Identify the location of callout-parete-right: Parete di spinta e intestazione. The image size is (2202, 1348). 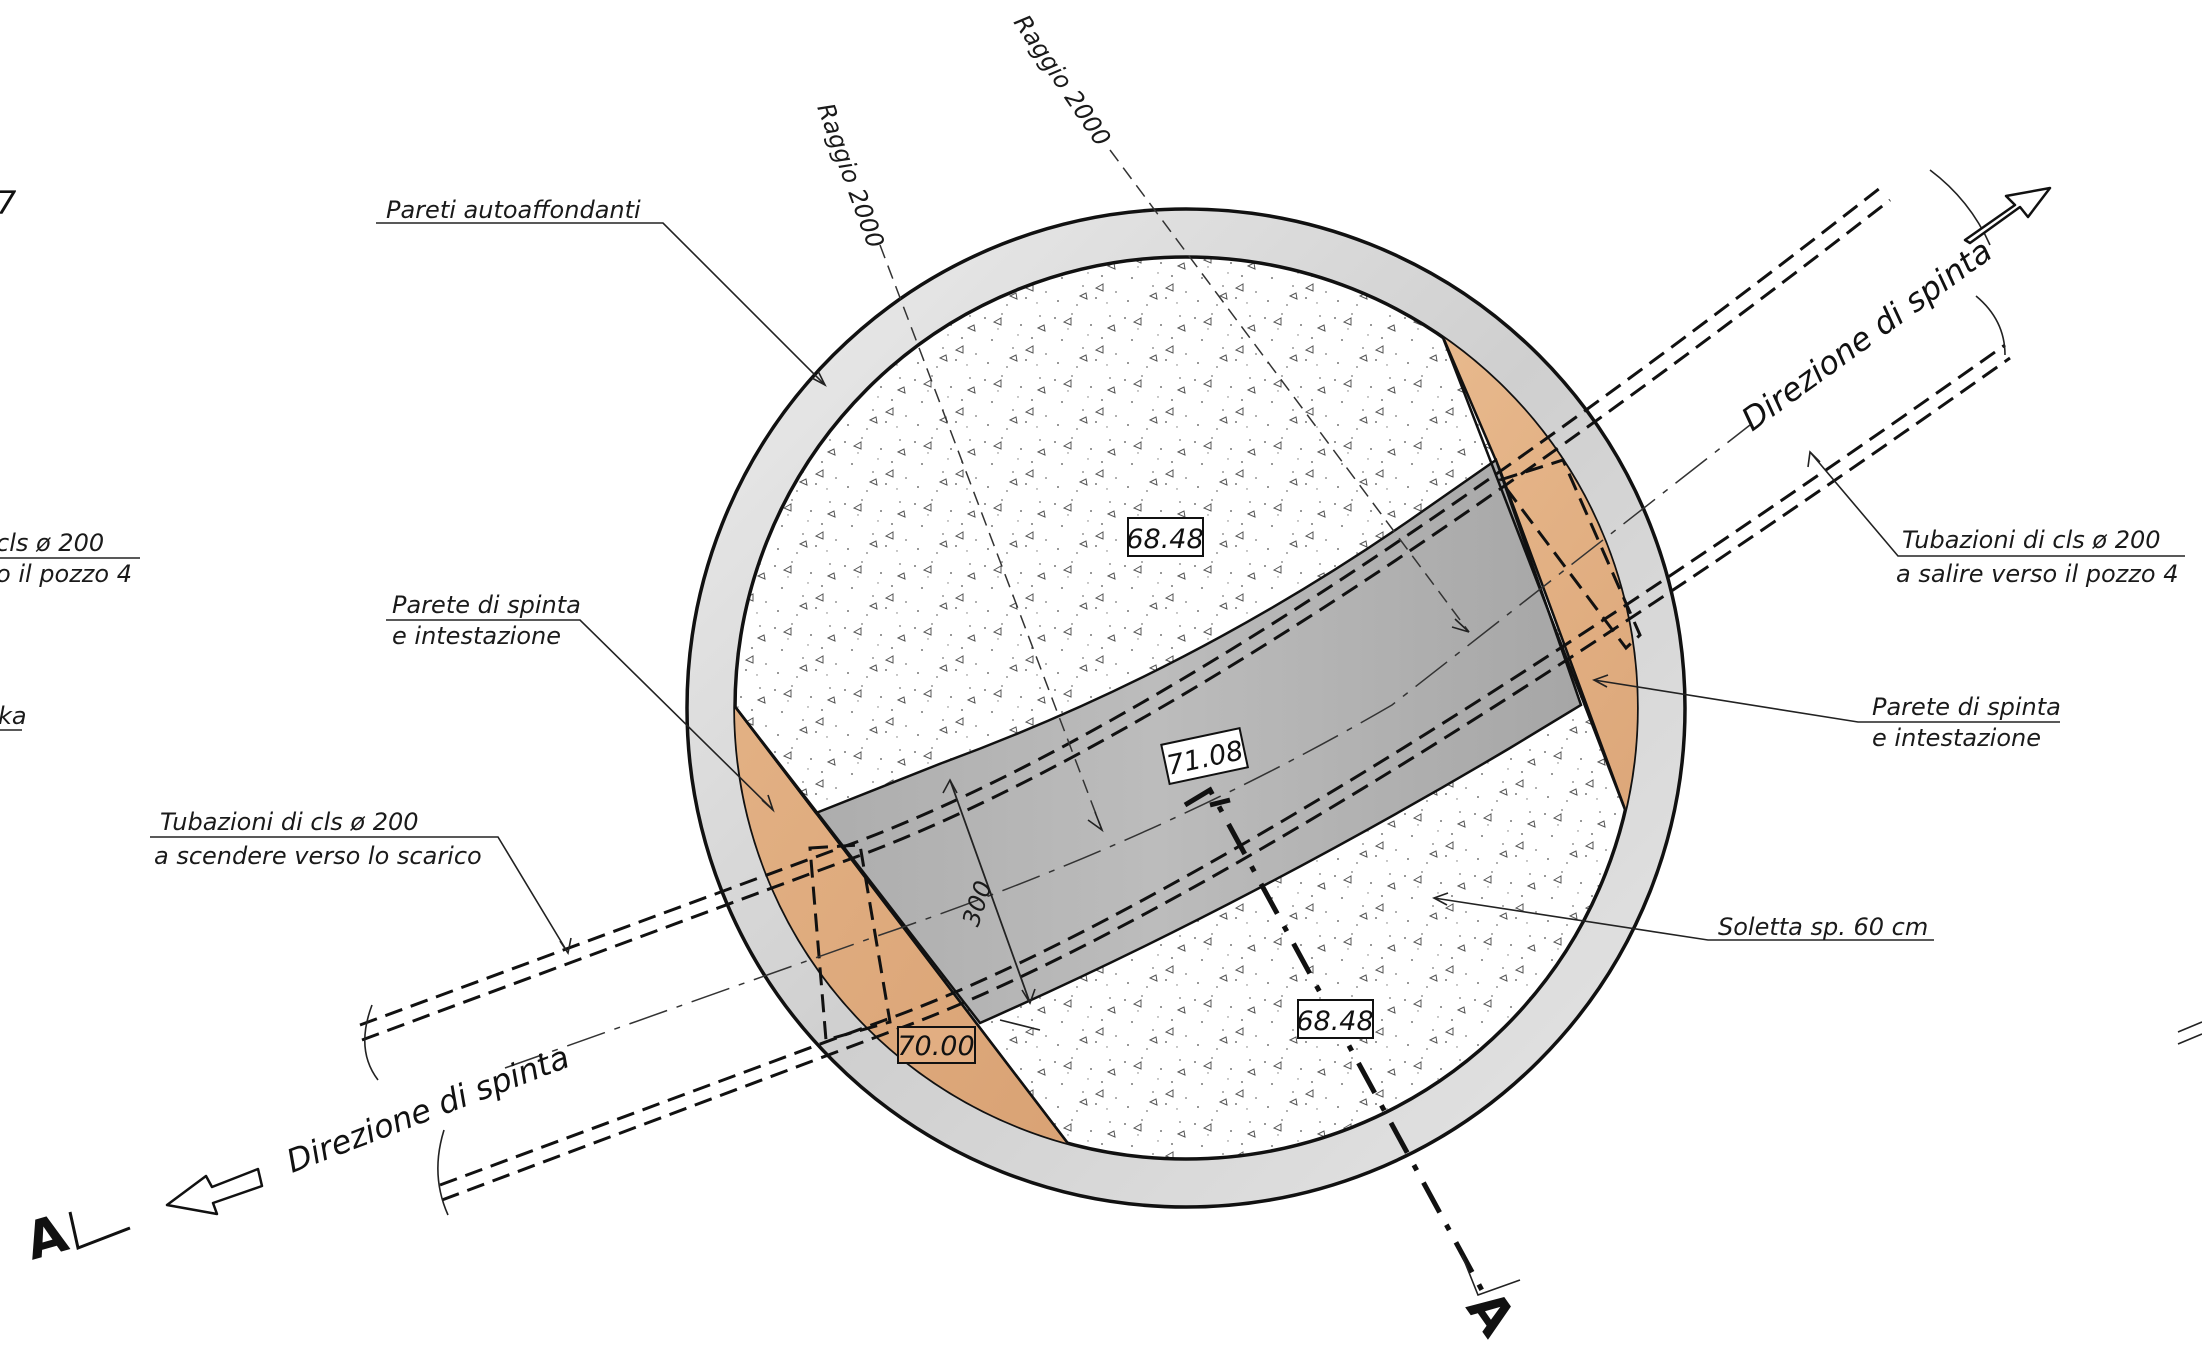
(1826, 713).